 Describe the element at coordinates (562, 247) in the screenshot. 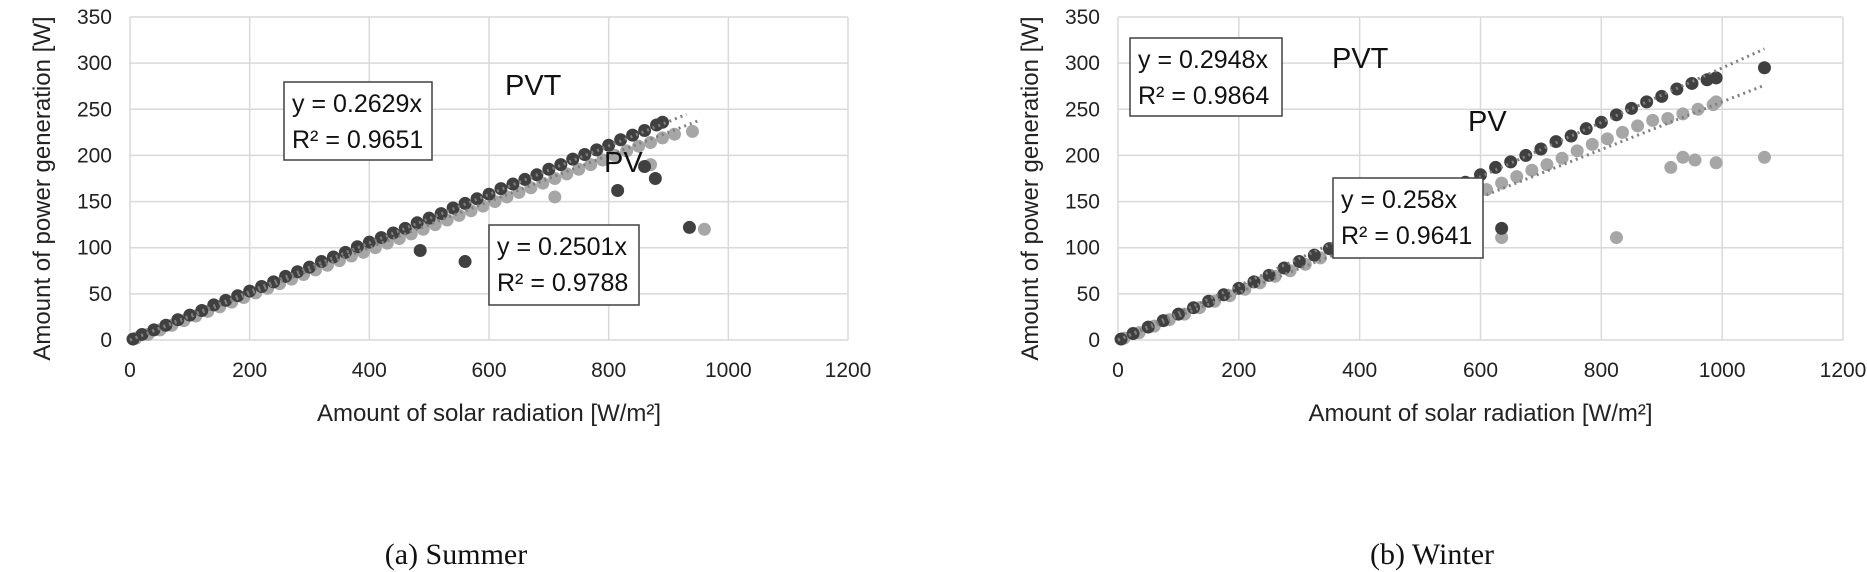

I see `trendline-equation: y = 0.2501x` at that location.